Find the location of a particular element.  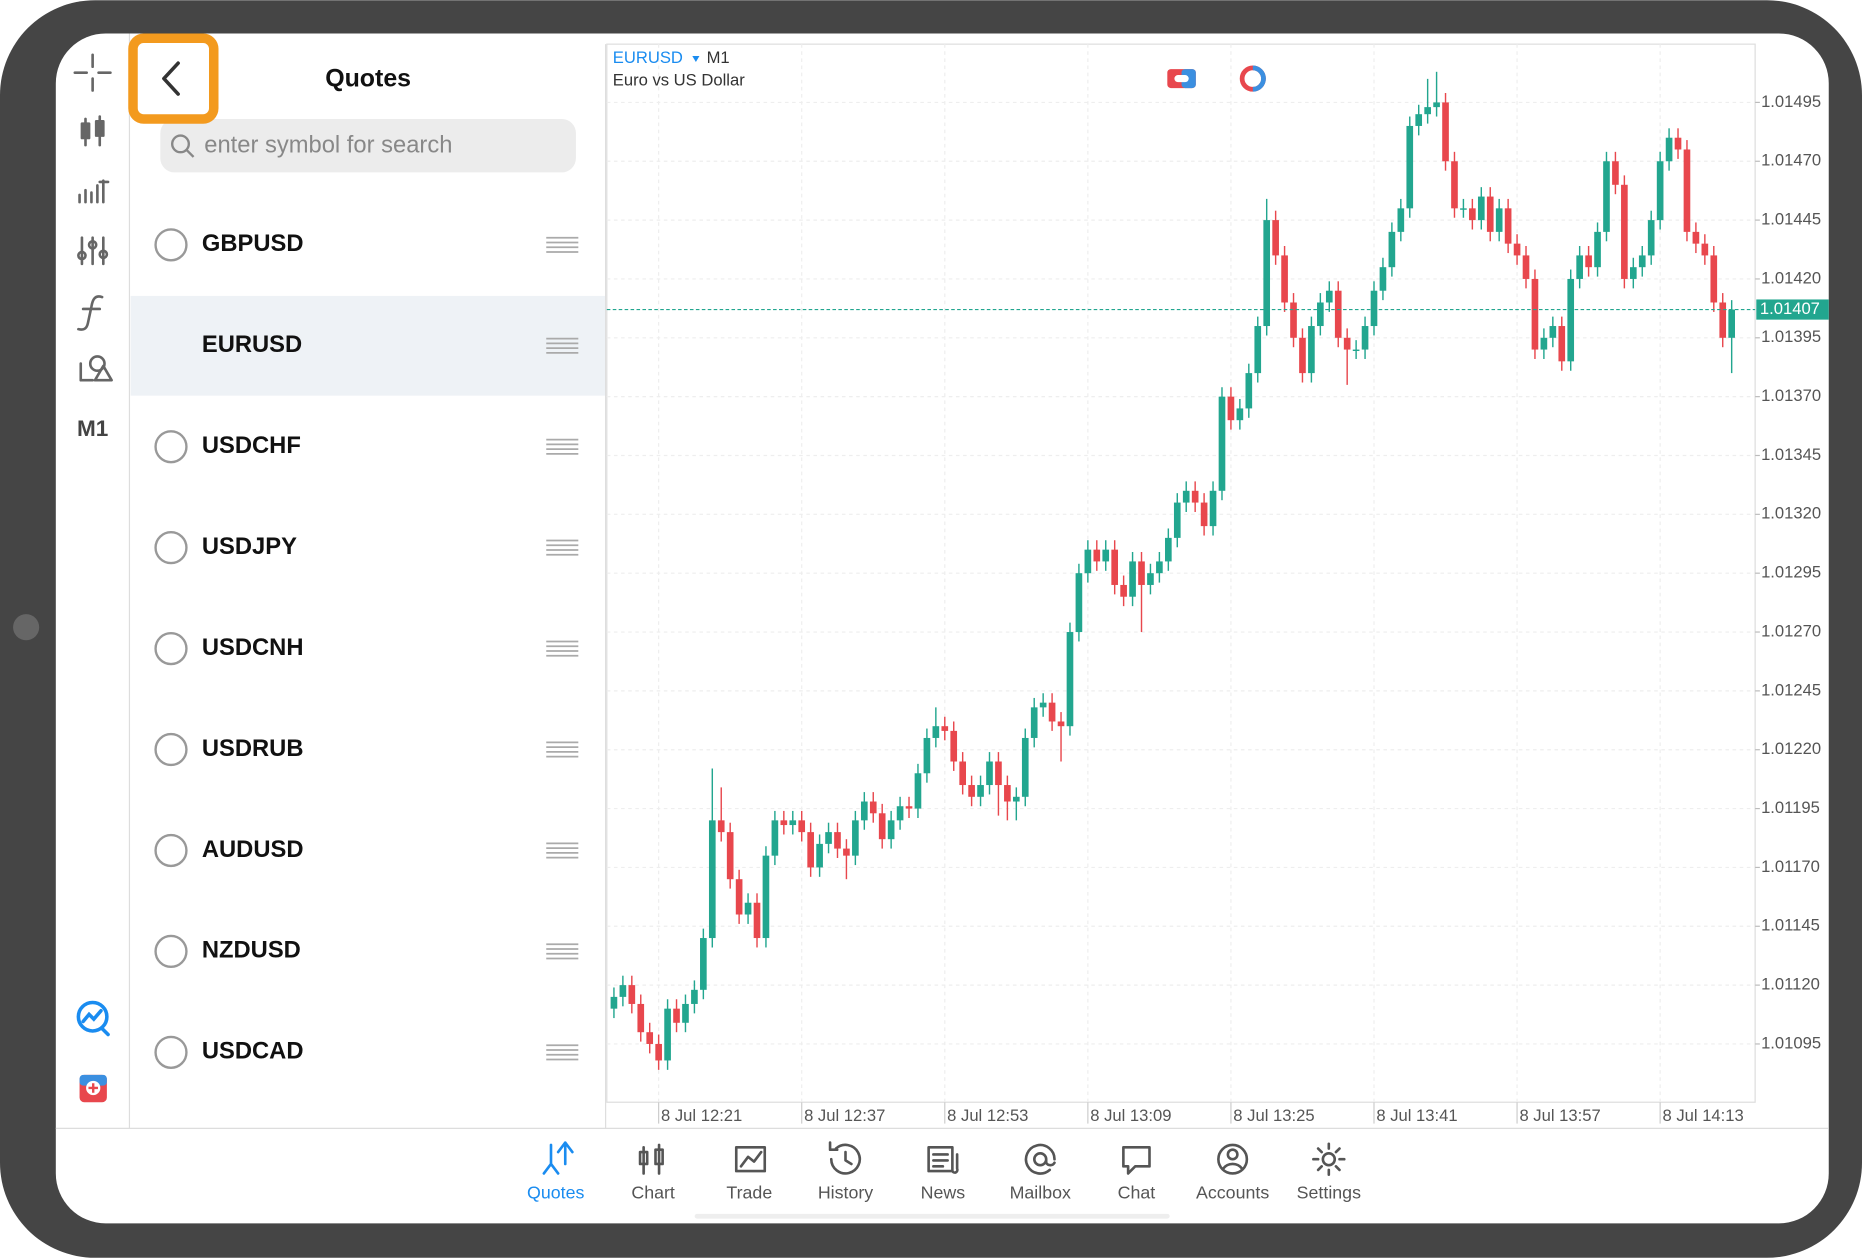

symbol-row: EURUSD is located at coordinates (368, 345).